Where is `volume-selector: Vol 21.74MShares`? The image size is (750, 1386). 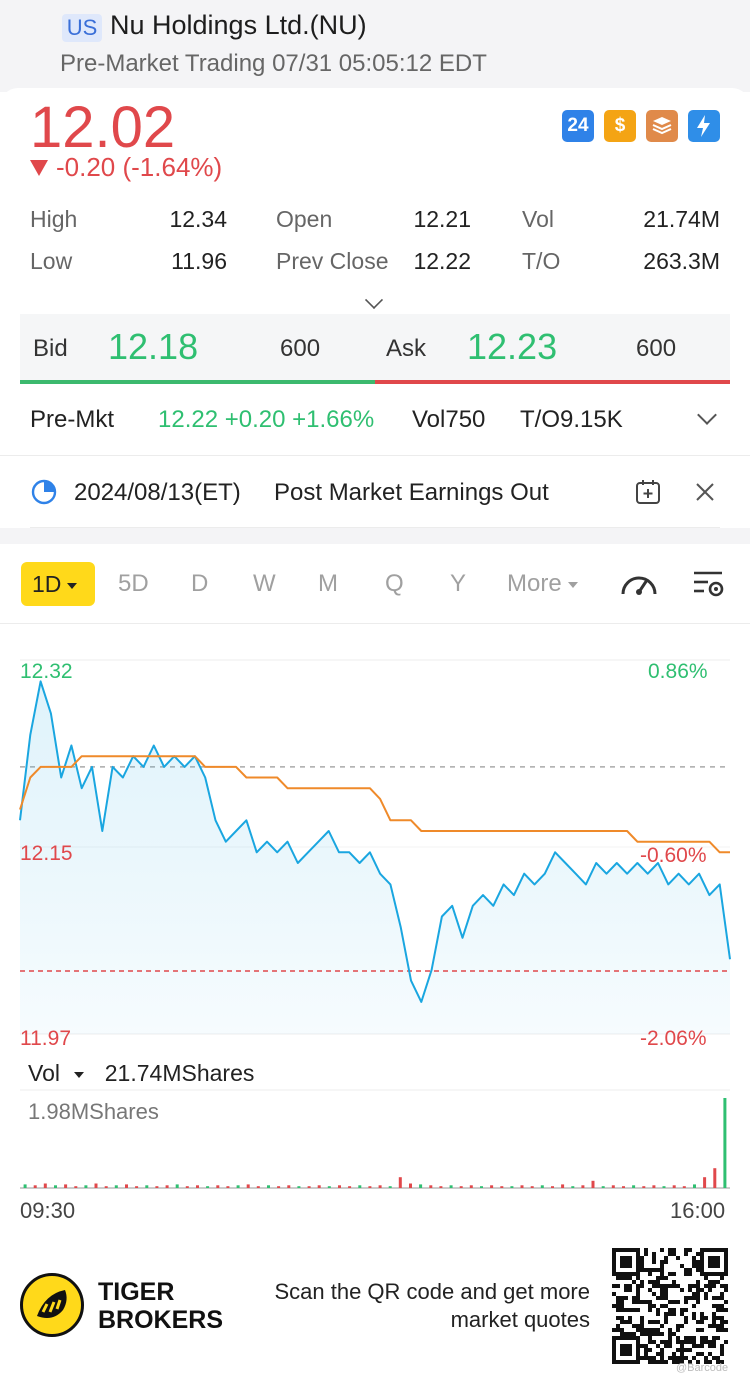 volume-selector: Vol 21.74MShares is located at coordinates (141, 1073).